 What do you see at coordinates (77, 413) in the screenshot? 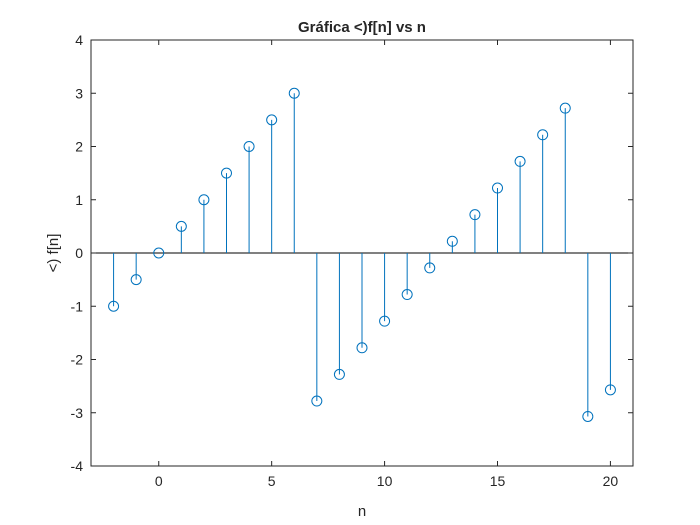
I see `y-tick-label: -3` at bounding box center [77, 413].